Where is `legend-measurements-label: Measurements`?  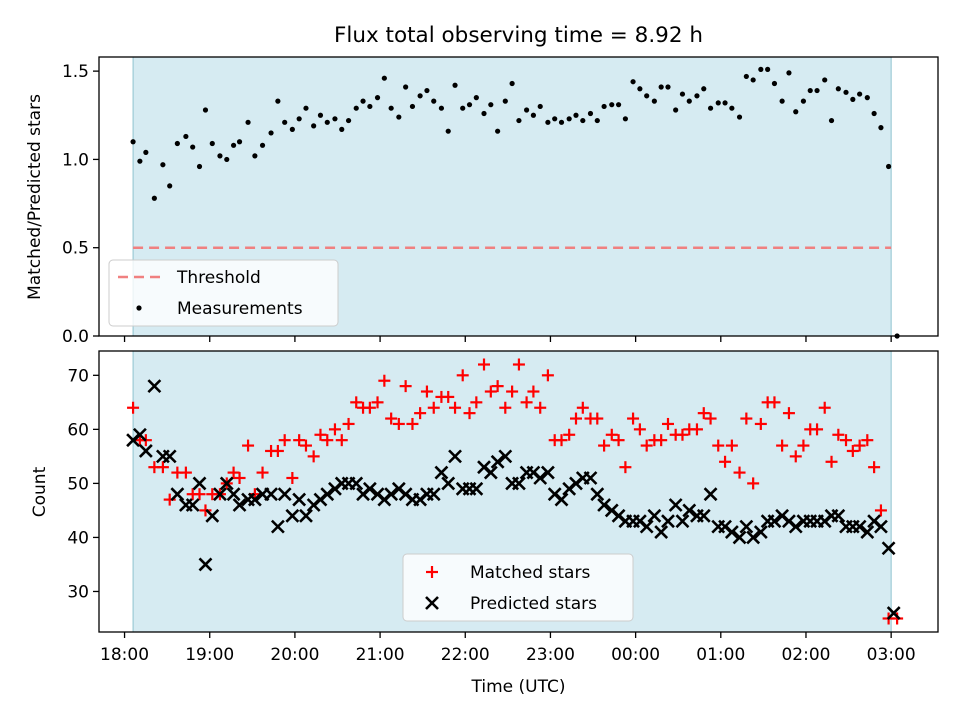 legend-measurements-label: Measurements is located at coordinates (240, 309).